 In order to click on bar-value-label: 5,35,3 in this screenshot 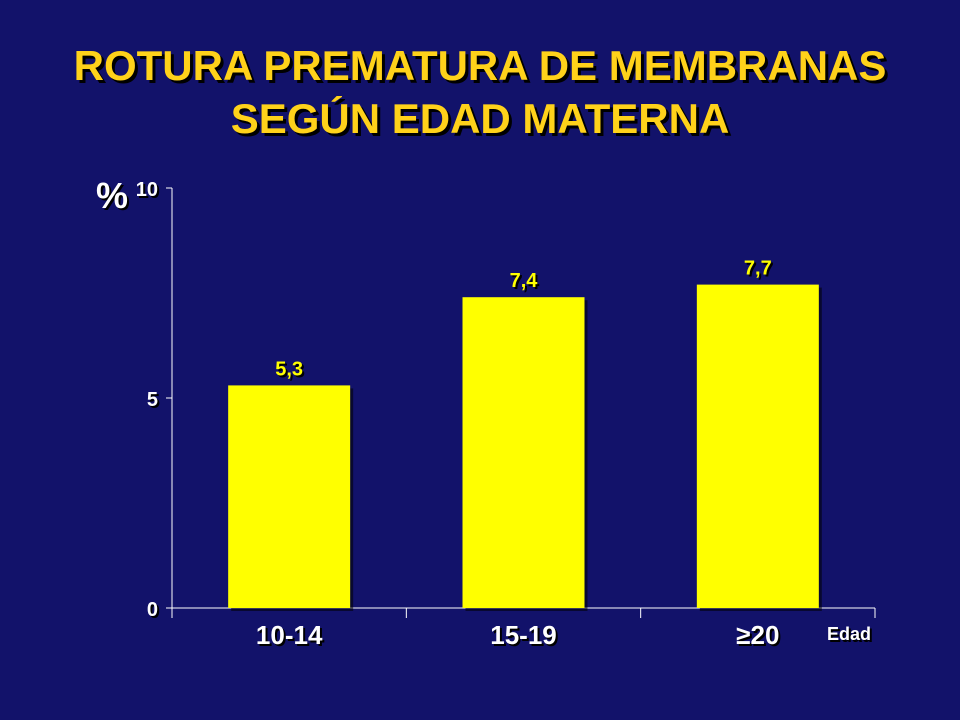, I will do `click(290, 370)`.